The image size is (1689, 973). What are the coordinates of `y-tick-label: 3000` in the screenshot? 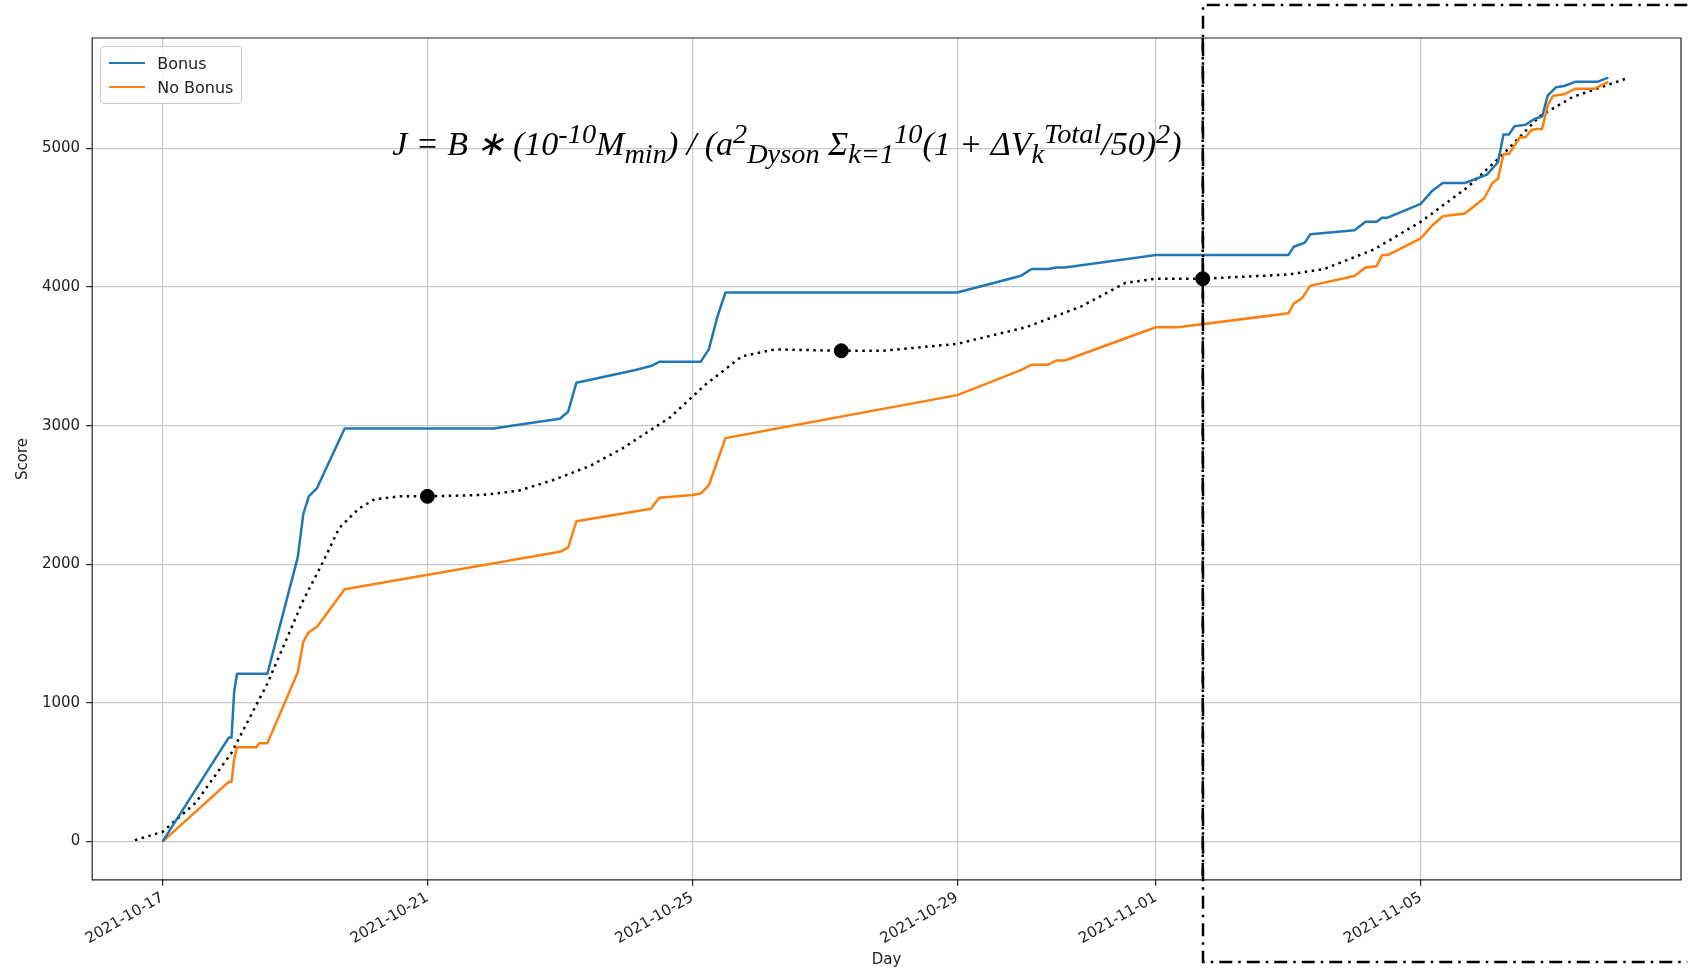 It's located at (61, 424).